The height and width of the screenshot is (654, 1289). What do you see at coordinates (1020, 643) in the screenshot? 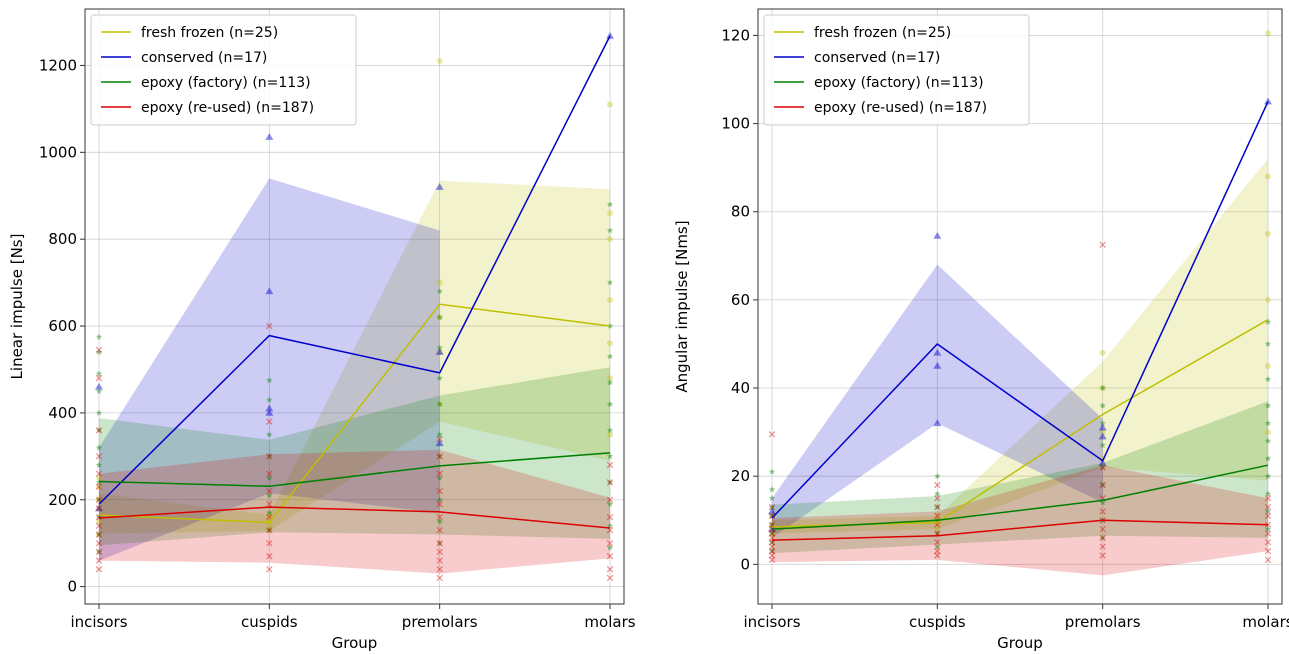
I see `x-axis-label: Group` at bounding box center [1020, 643].